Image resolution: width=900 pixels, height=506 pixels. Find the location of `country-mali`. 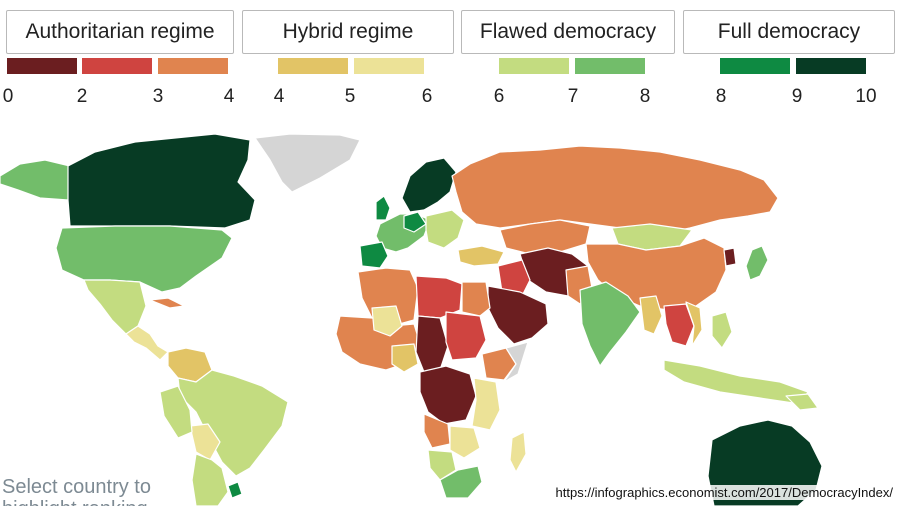

country-mali is located at coordinates (387, 321).